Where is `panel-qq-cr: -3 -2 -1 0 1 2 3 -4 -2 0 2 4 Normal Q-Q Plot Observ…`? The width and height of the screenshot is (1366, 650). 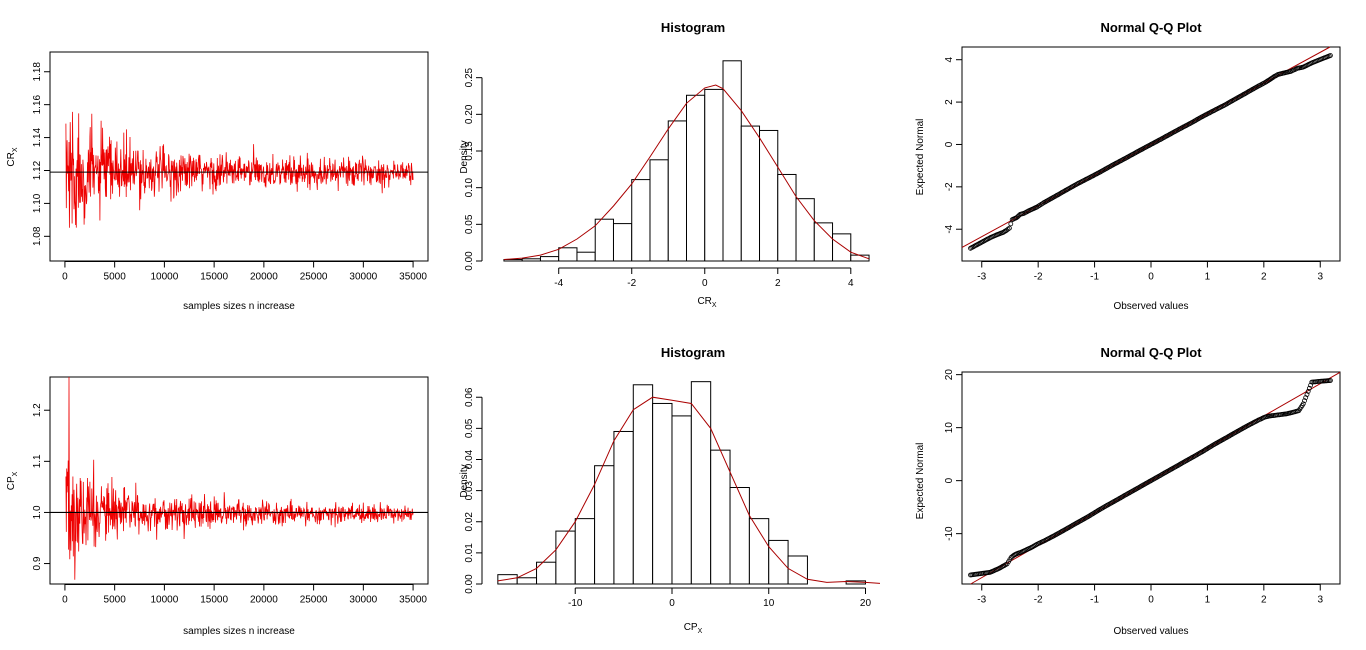
panel-qq-cr: -3 -2 -1 0 1 2 3 -4 -2 0 2 4 Normal Q-Q Plot Observ… is located at coordinates (1128, 166).